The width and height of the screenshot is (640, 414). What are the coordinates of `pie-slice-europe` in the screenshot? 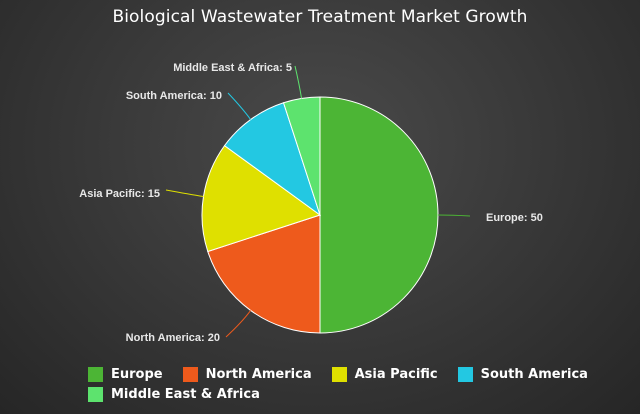 It's located at (379, 215).